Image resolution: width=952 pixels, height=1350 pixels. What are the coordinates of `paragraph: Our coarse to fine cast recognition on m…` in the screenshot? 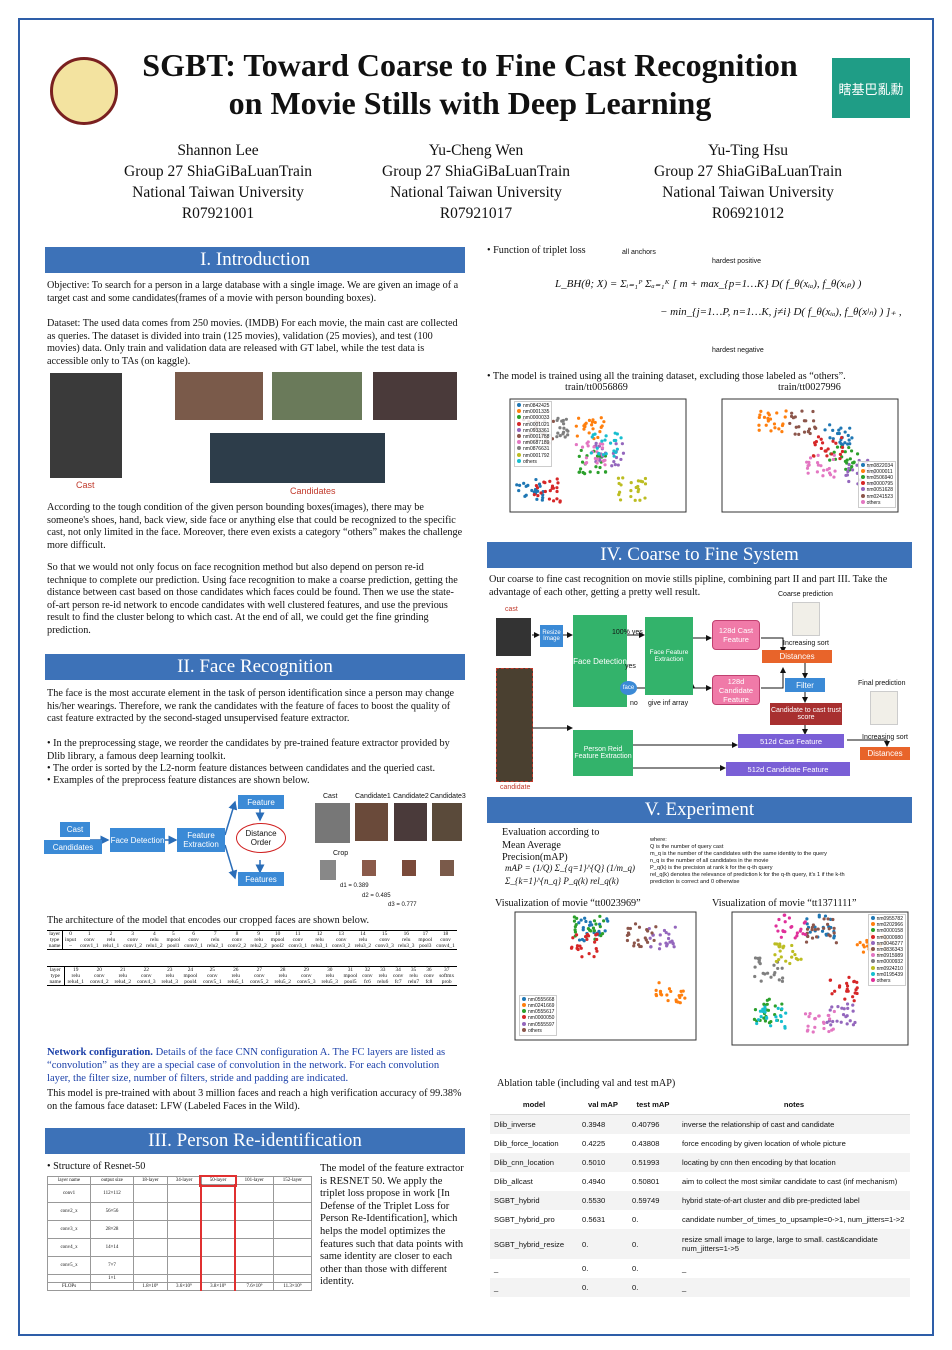 It's located at (688, 586).